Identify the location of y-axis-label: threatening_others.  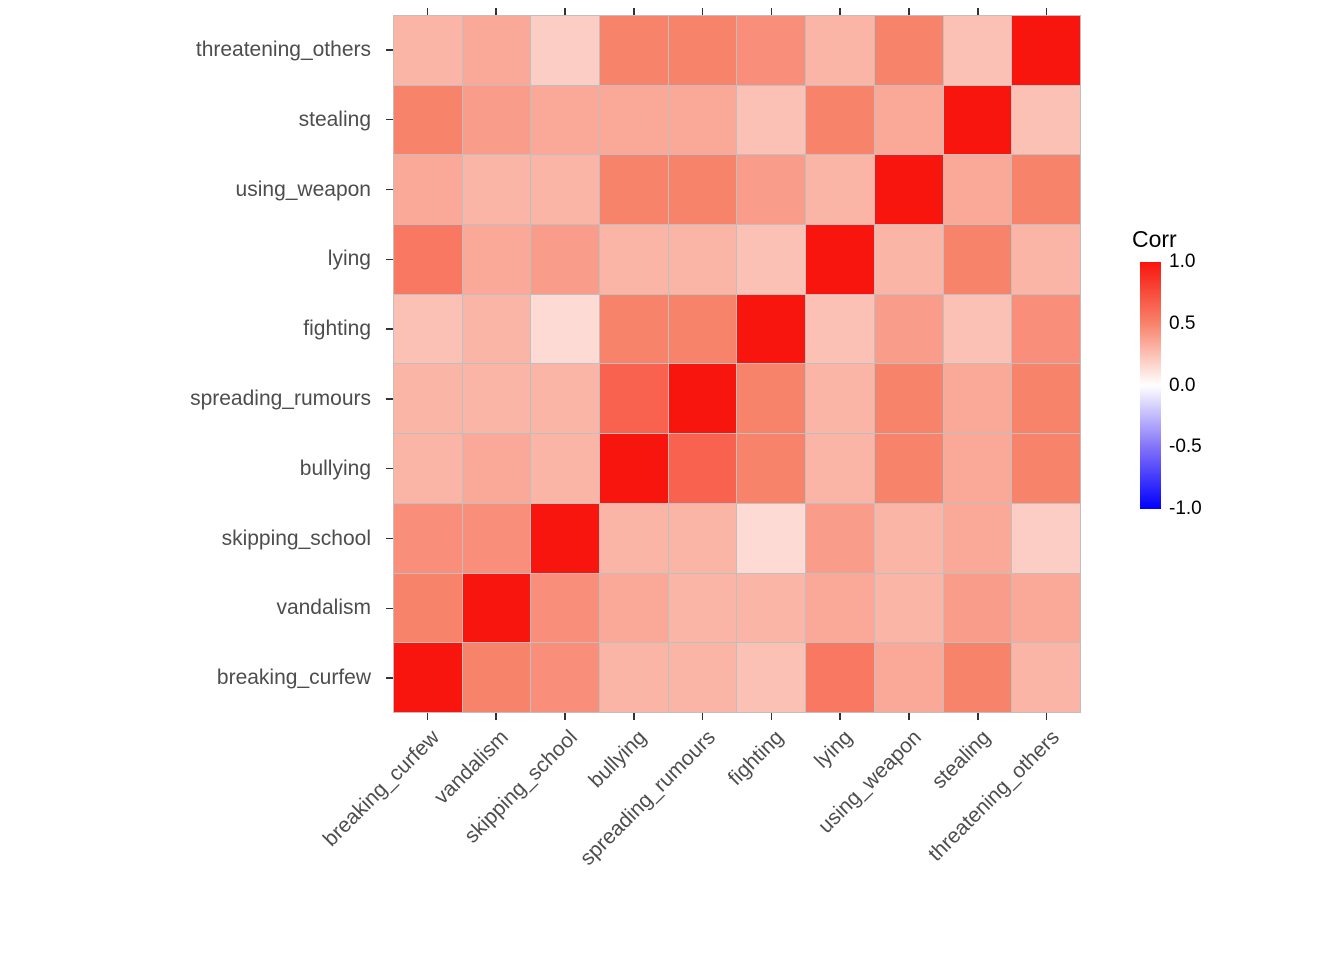
(283, 49).